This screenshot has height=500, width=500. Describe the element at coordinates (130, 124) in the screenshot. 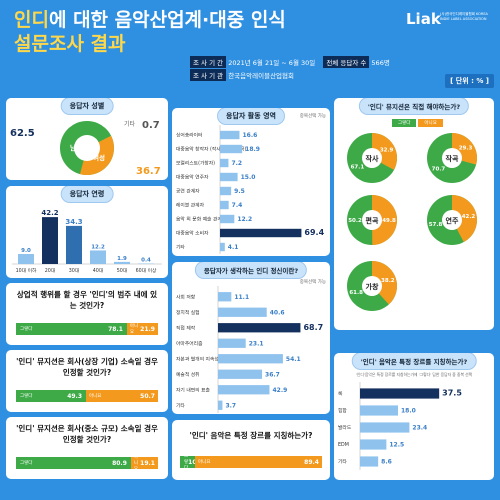

I see `gender-label-other: 기타` at that location.